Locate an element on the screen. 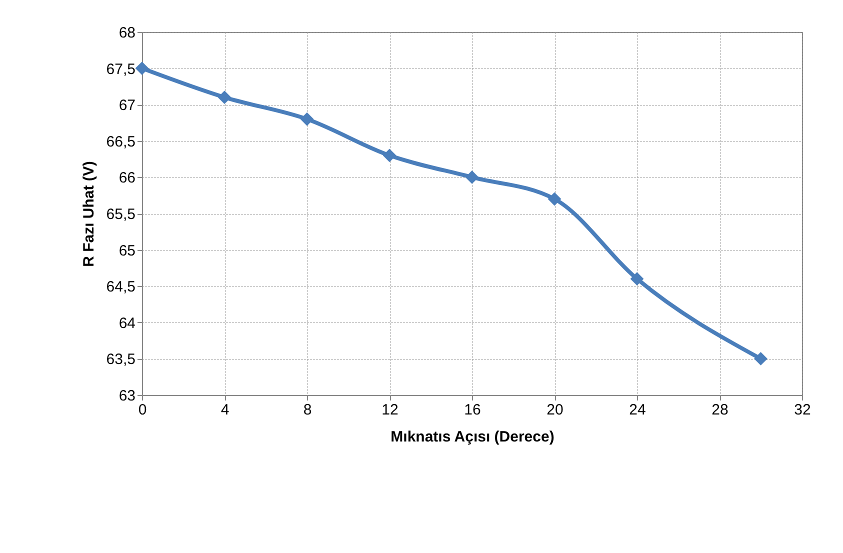  y-tick-label: 66 is located at coordinates (127, 178).